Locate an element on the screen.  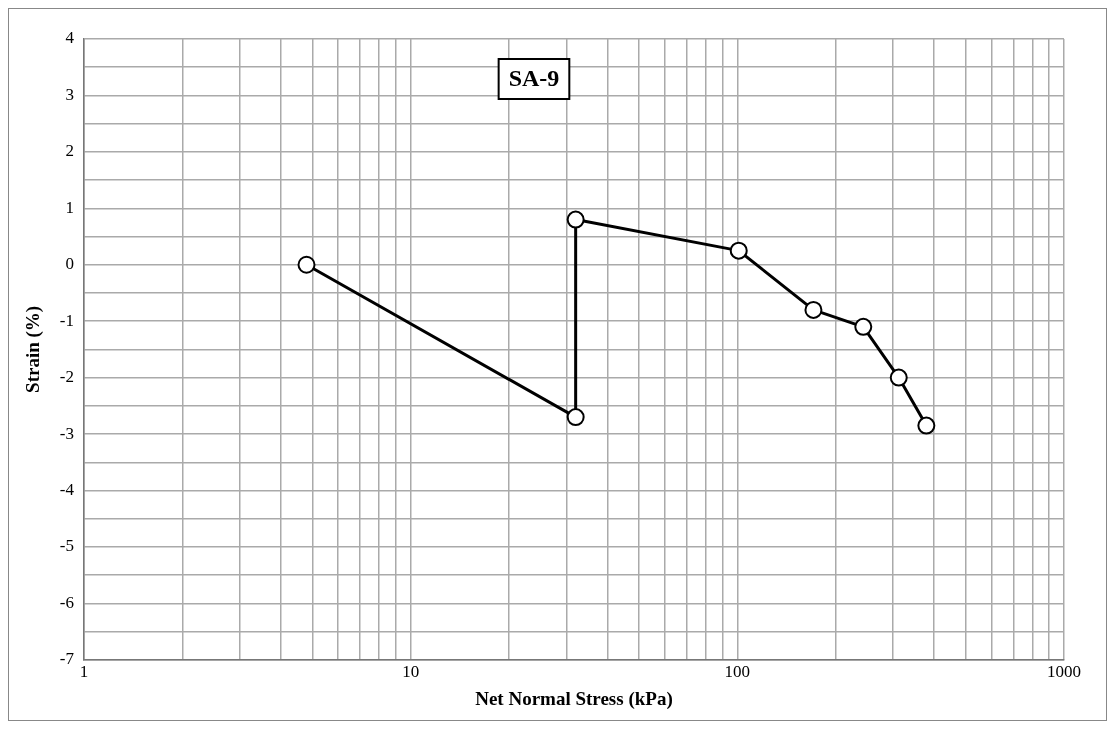
y-tick-label: 1 is located at coordinates (69, 207).